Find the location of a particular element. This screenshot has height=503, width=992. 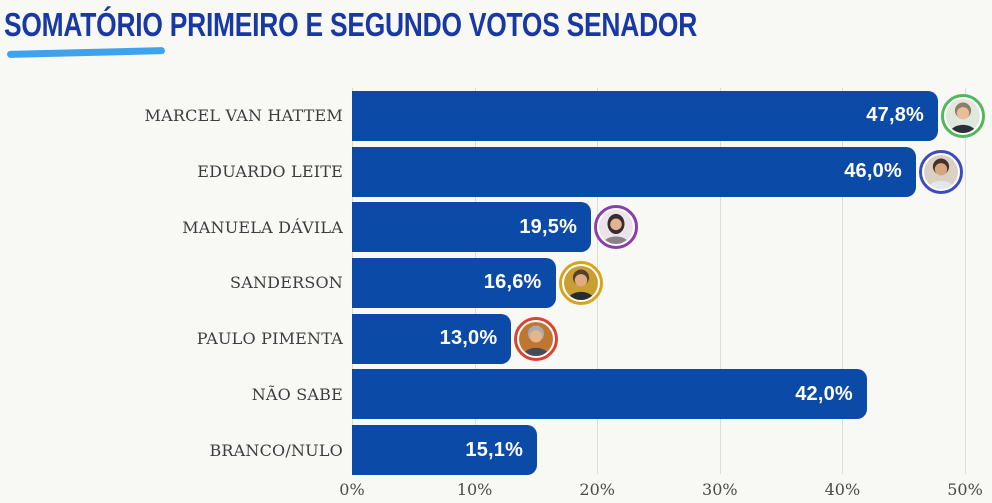

bar: 15,1% is located at coordinates (445, 450).